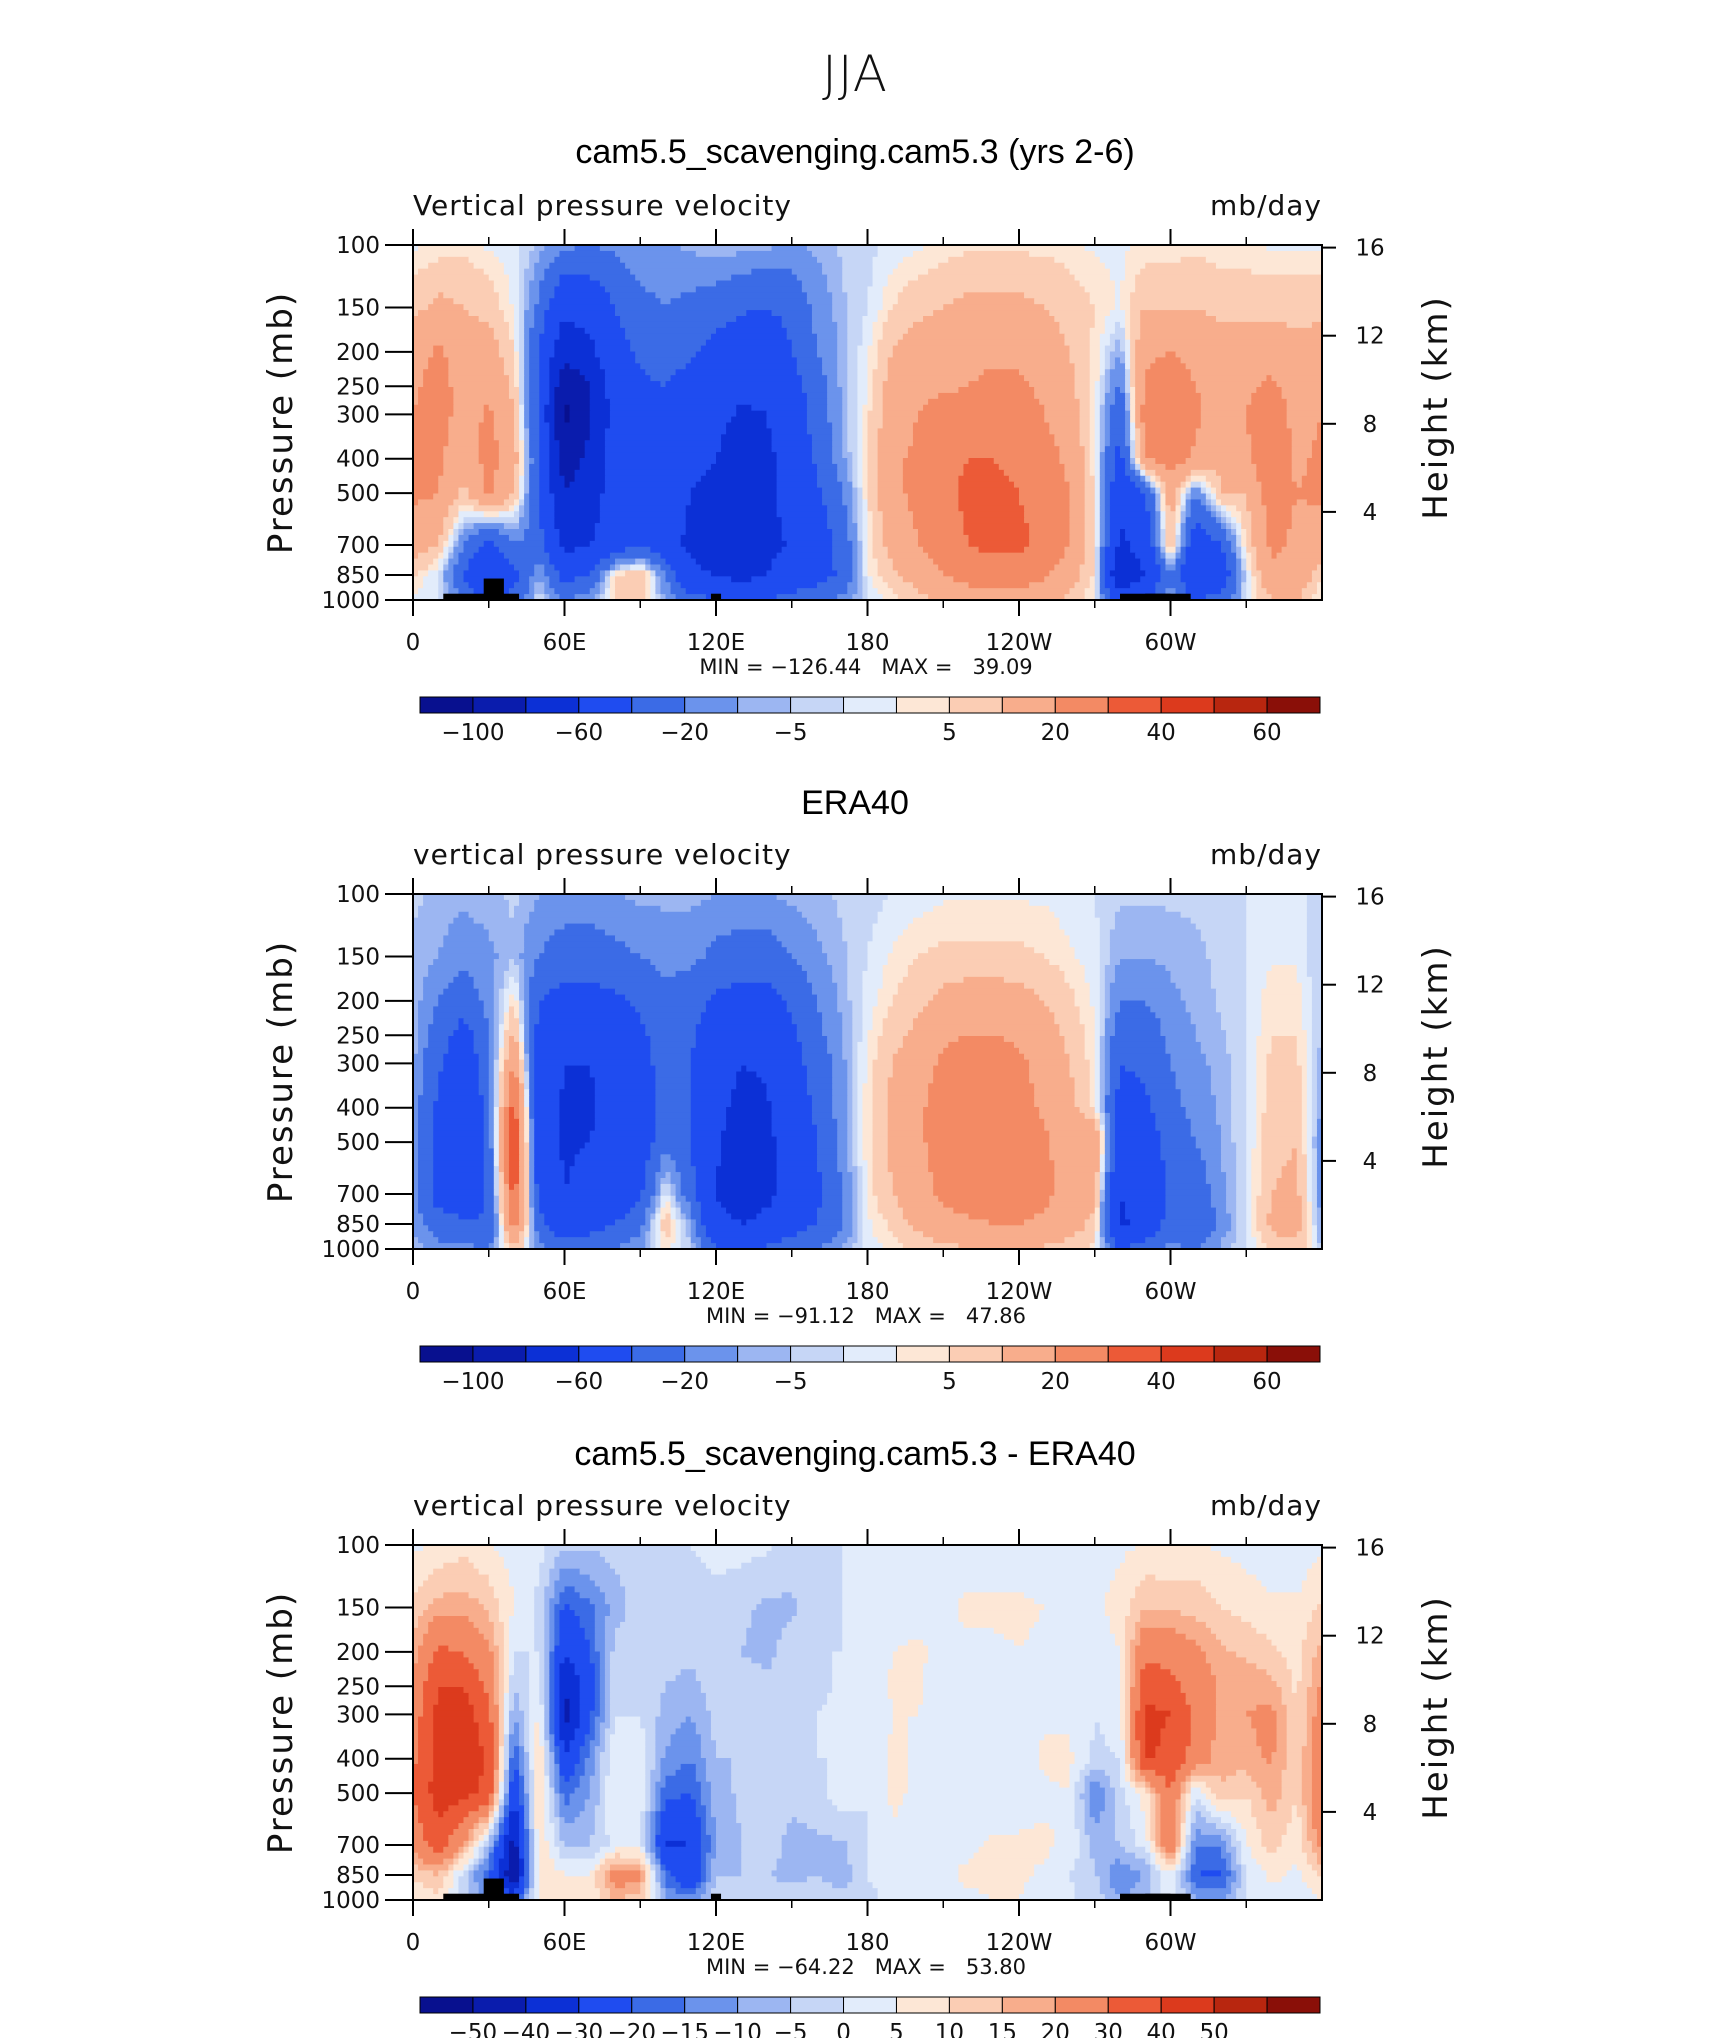  I want to click on y2-tick-label: 12, so click(1369, 986).